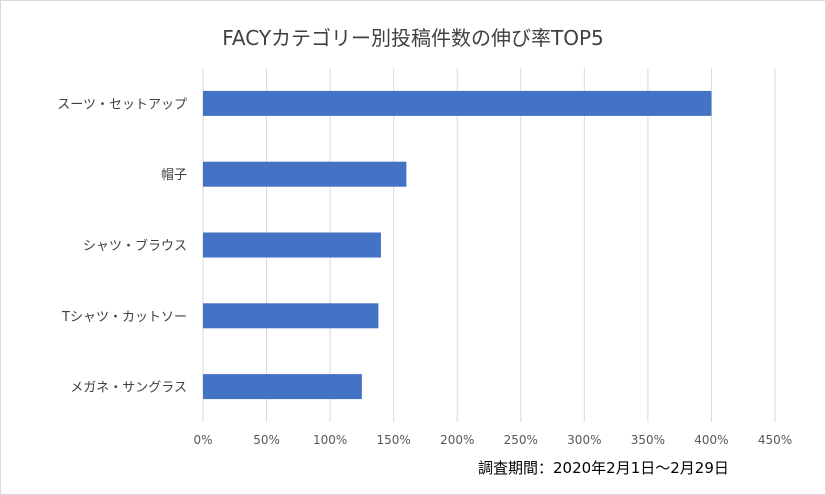 The height and width of the screenshot is (495, 826). Describe the element at coordinates (128, 388) in the screenshot. I see `category-label-4: メガネ・サングラス` at that location.